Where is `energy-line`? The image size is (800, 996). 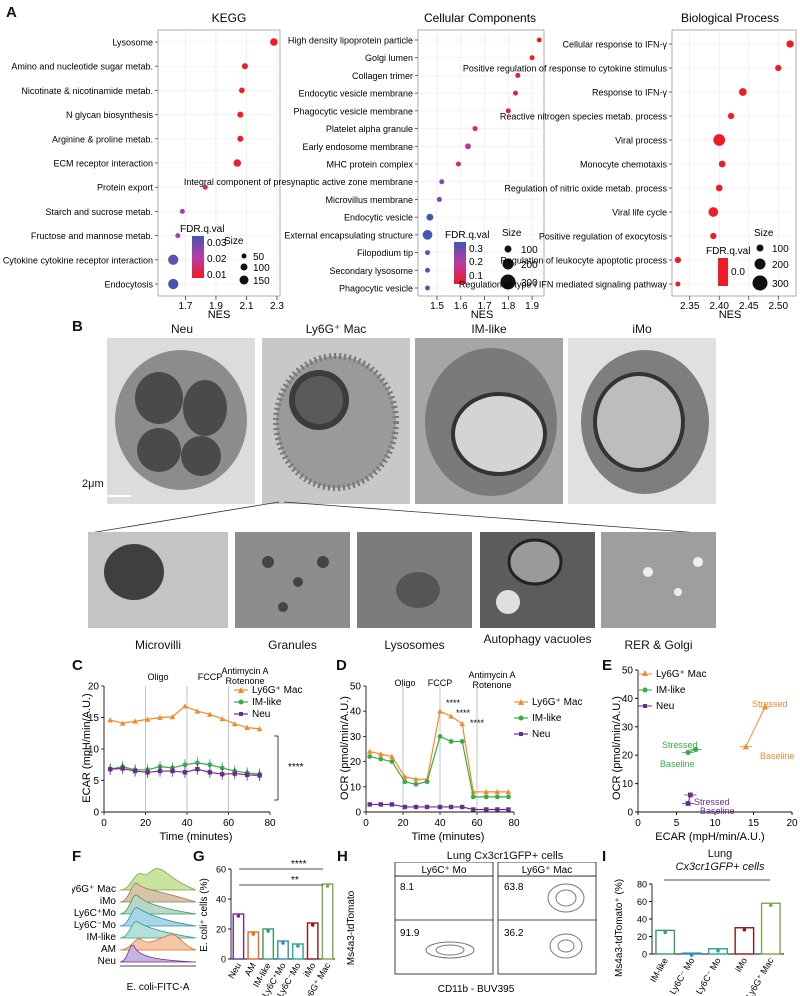
energy-line is located at coordinates (755, 726).